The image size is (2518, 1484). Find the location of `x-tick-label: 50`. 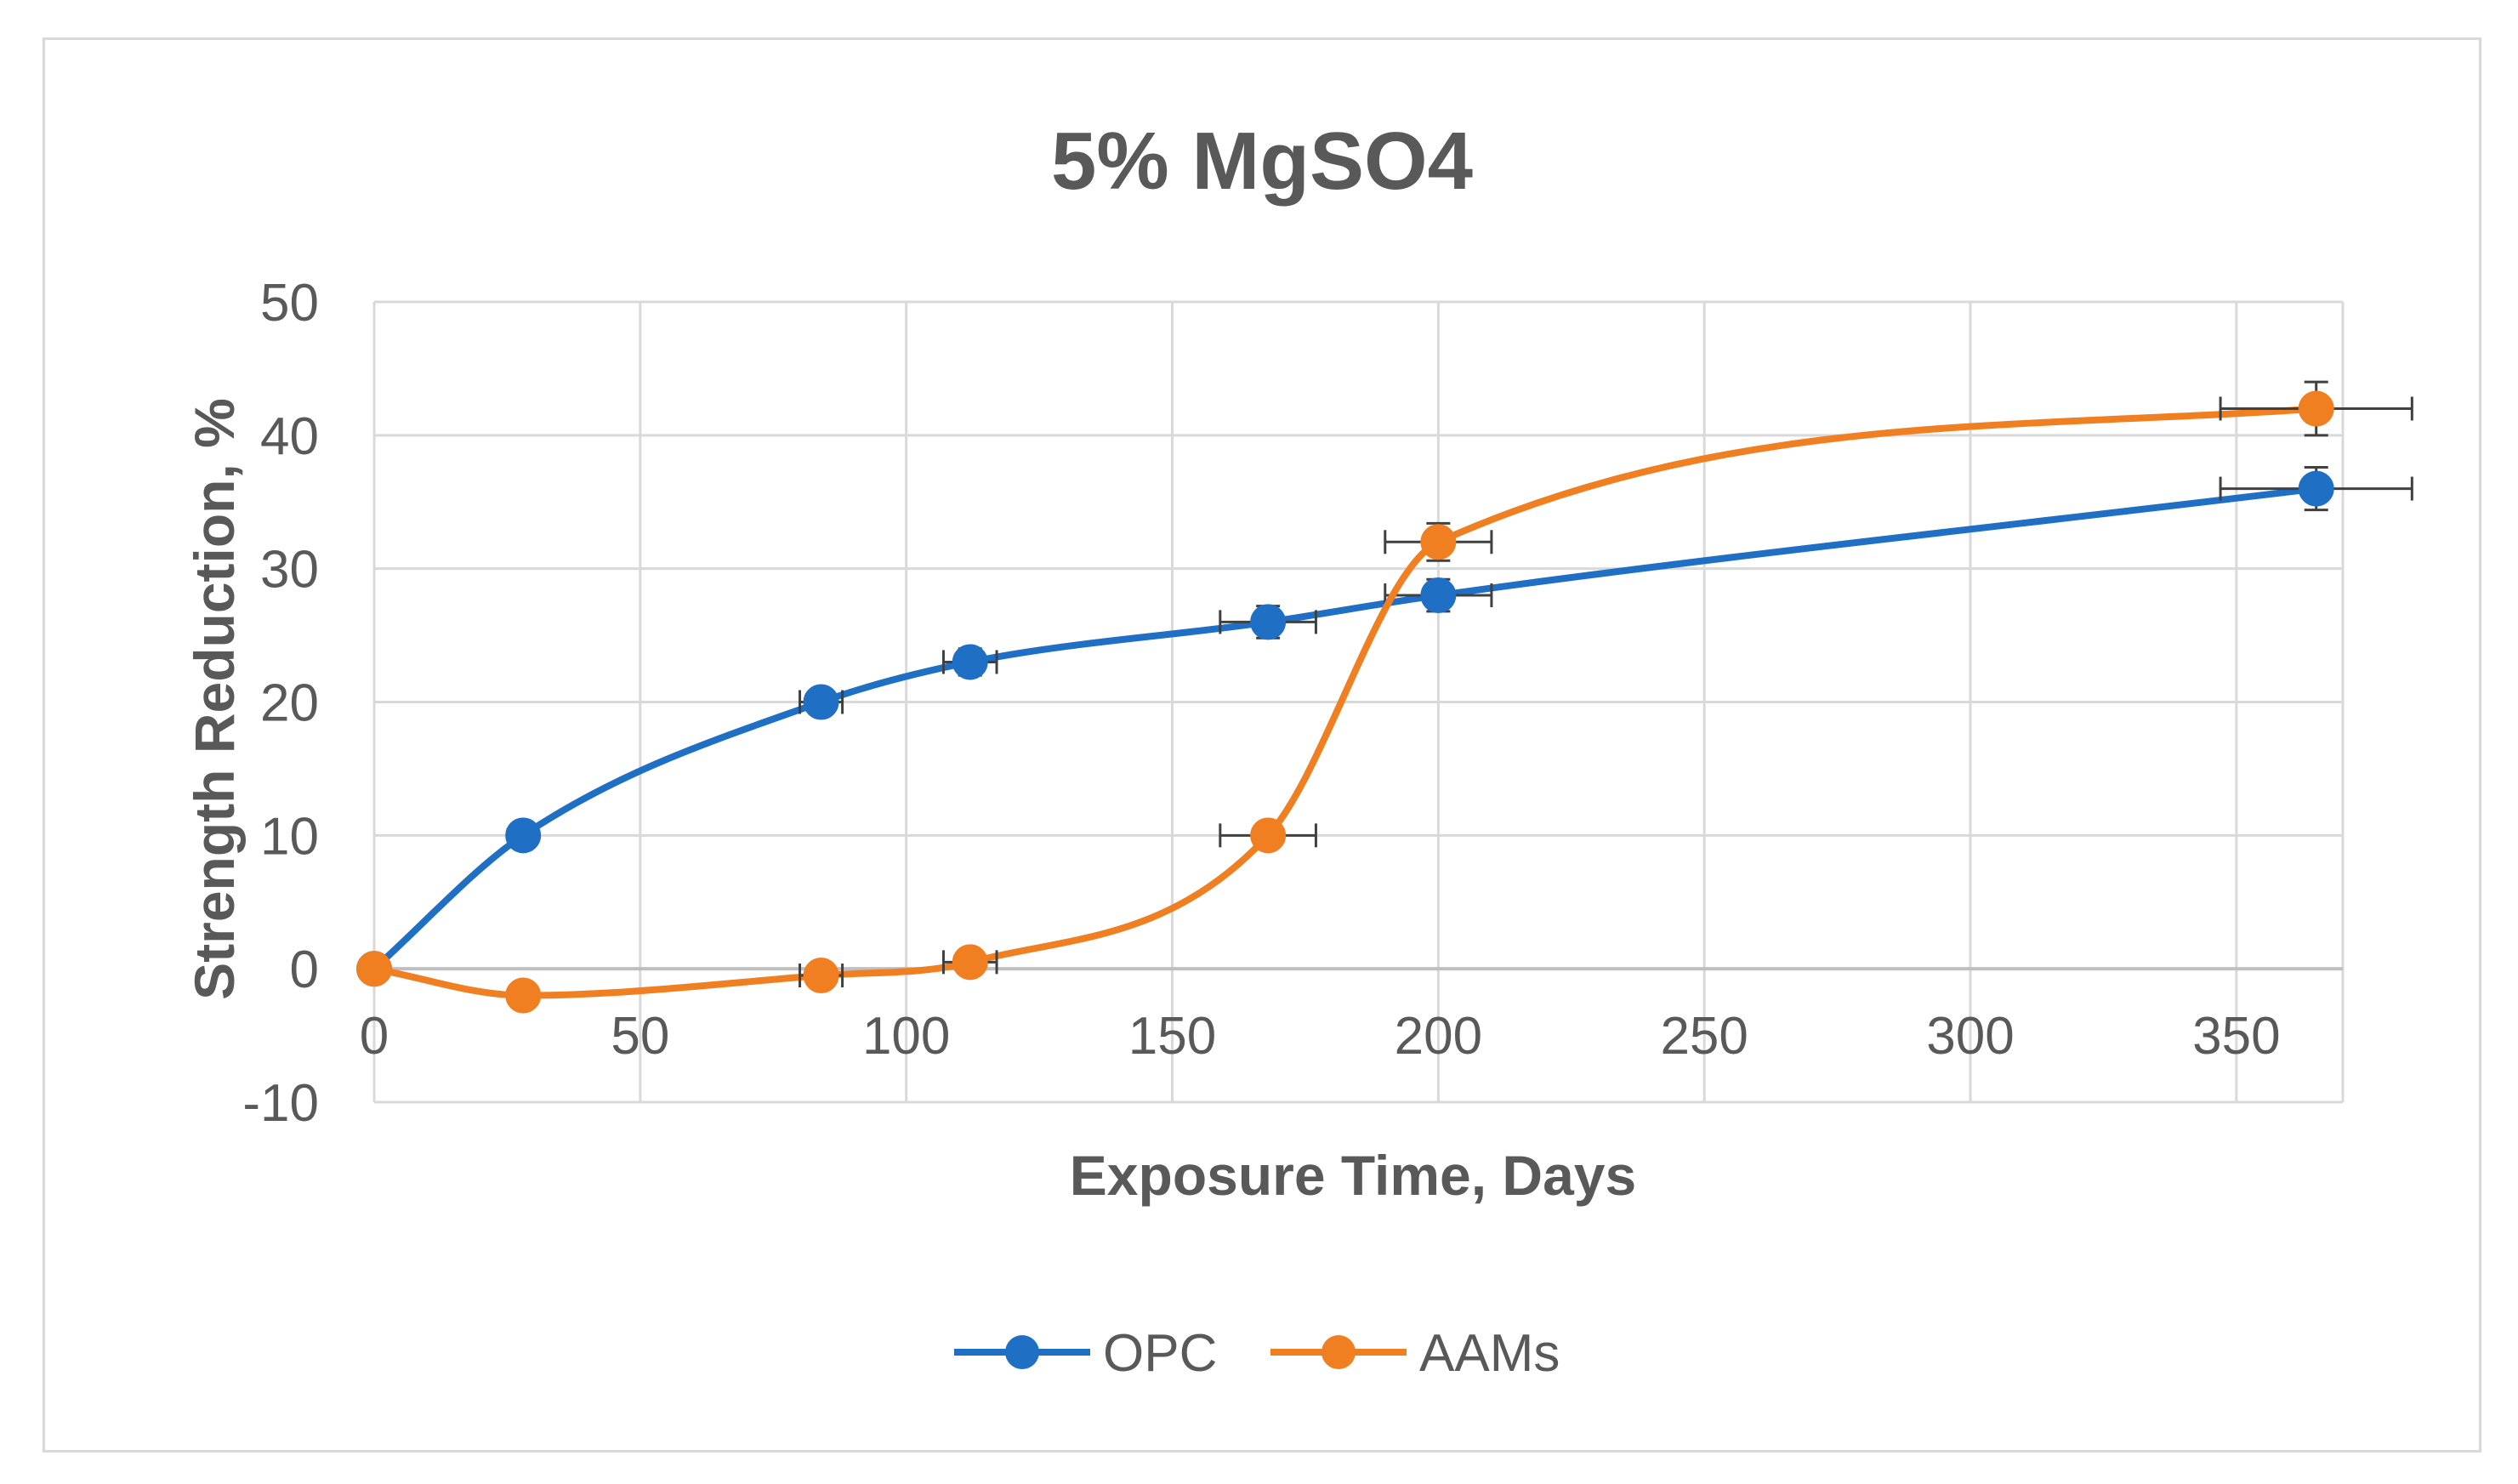

x-tick-label: 50 is located at coordinates (640, 1036).